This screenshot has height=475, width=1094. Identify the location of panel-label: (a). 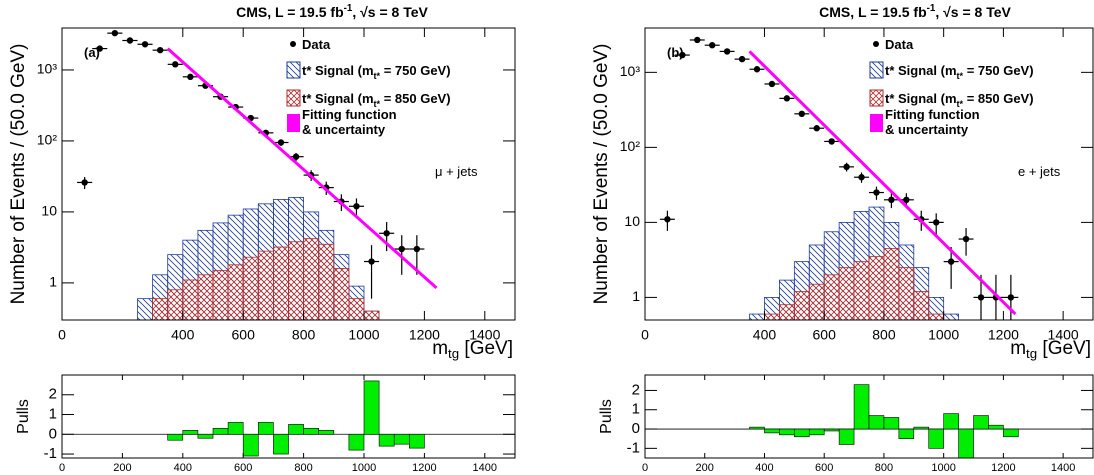
(92, 52).